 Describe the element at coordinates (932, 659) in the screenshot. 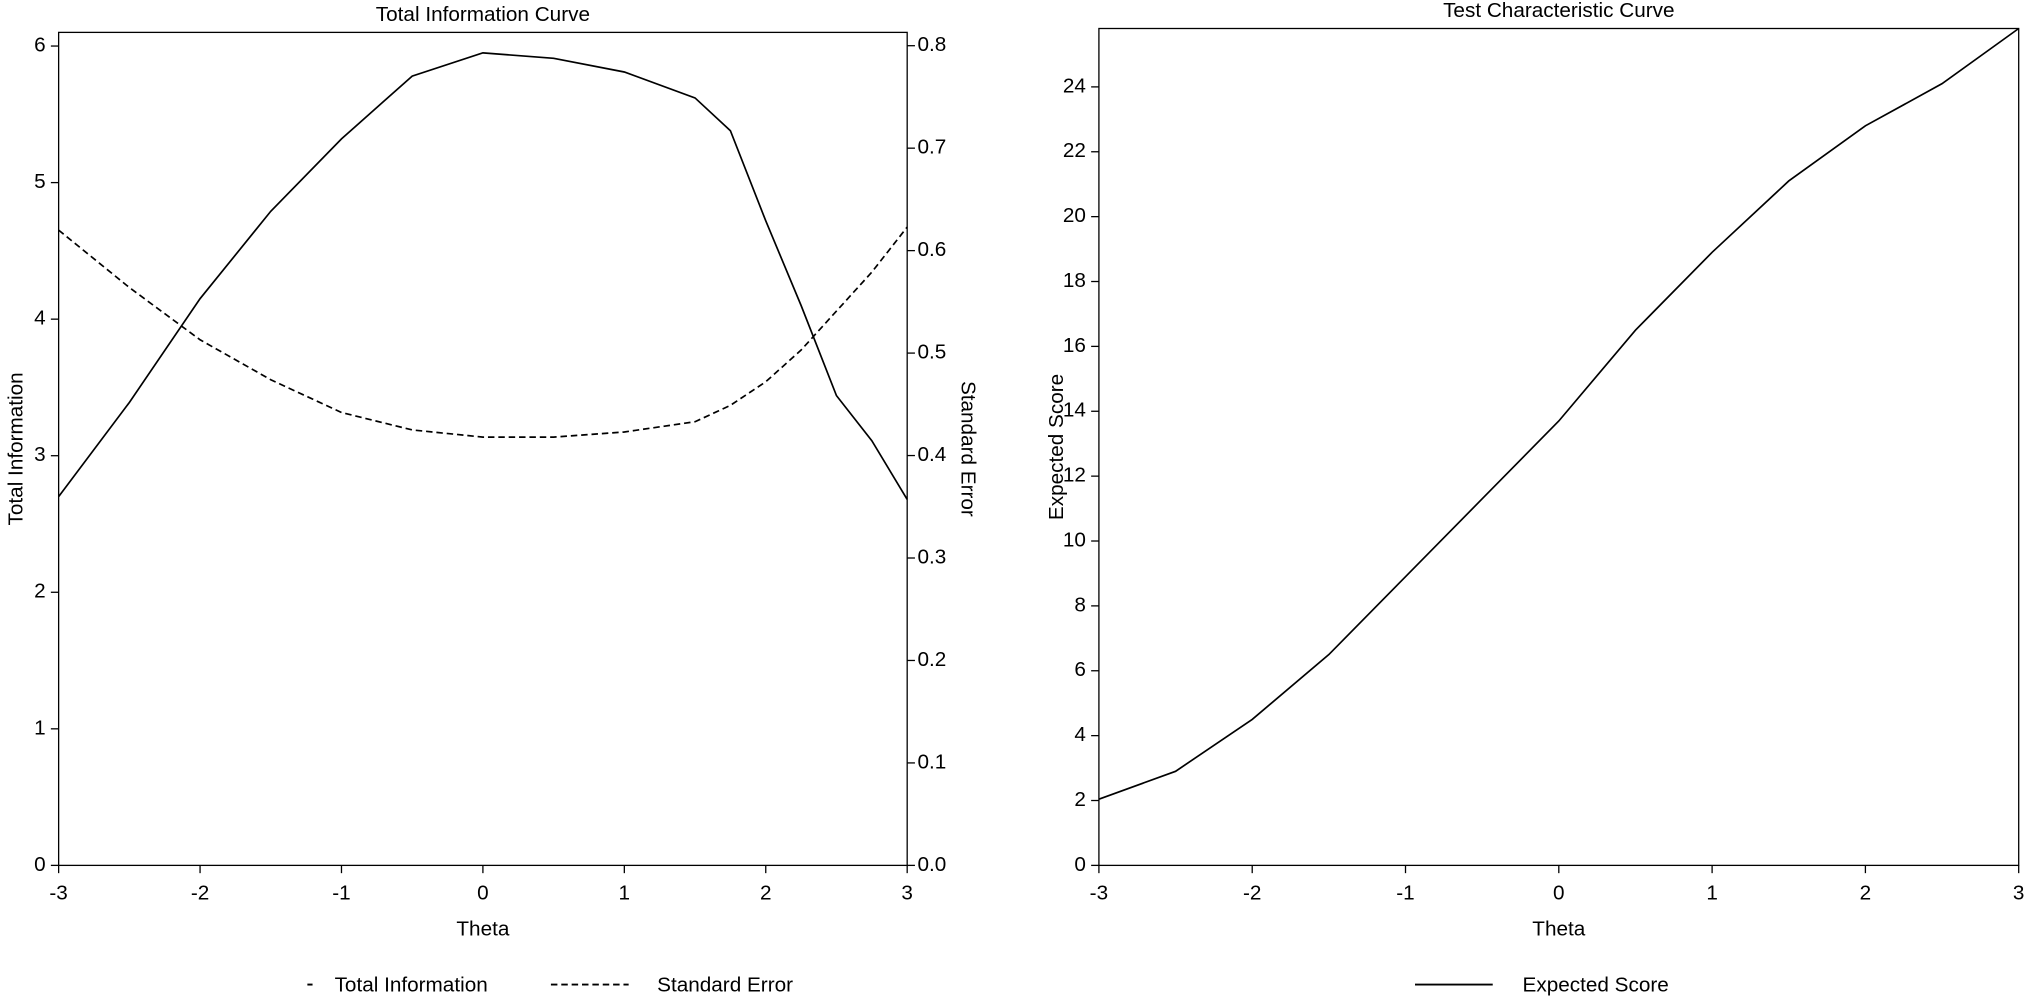

I see `y2-tick-label: 0.2` at that location.